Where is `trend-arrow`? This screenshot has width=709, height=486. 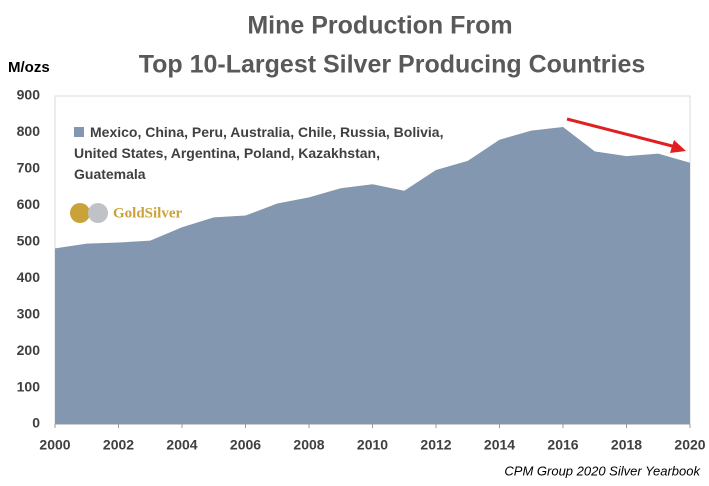 trend-arrow is located at coordinates (621, 133).